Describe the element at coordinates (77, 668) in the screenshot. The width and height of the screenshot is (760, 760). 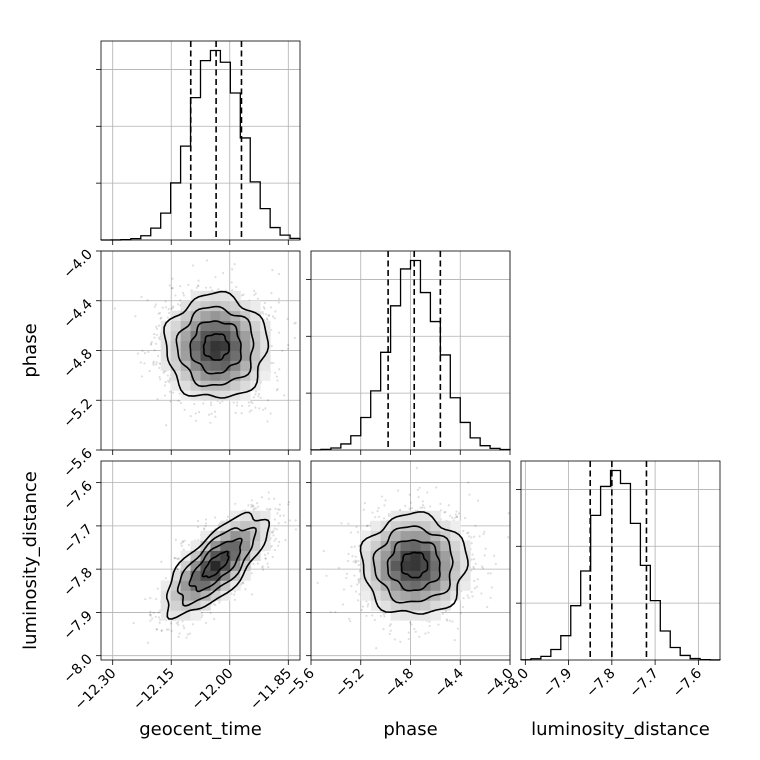
I see `y-tick-label: −8.0` at that location.